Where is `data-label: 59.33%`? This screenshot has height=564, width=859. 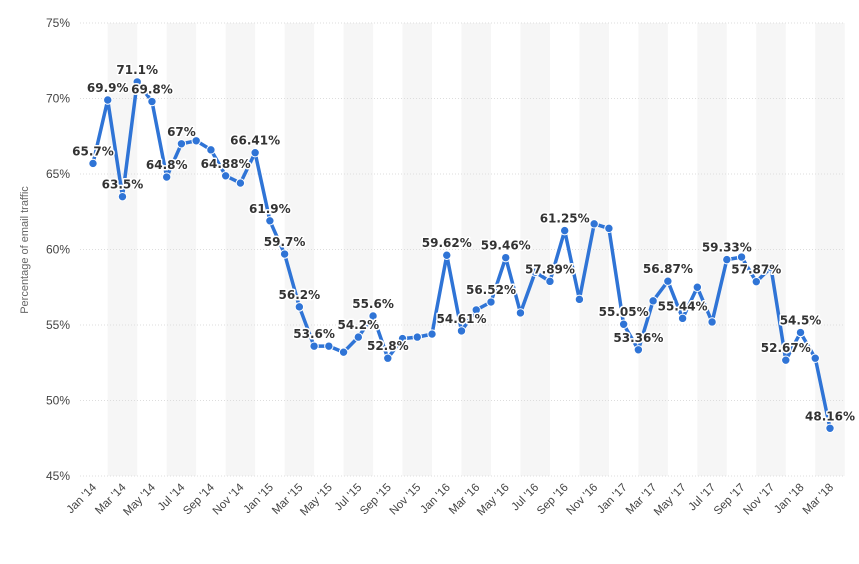 data-label: 59.33% is located at coordinates (727, 248).